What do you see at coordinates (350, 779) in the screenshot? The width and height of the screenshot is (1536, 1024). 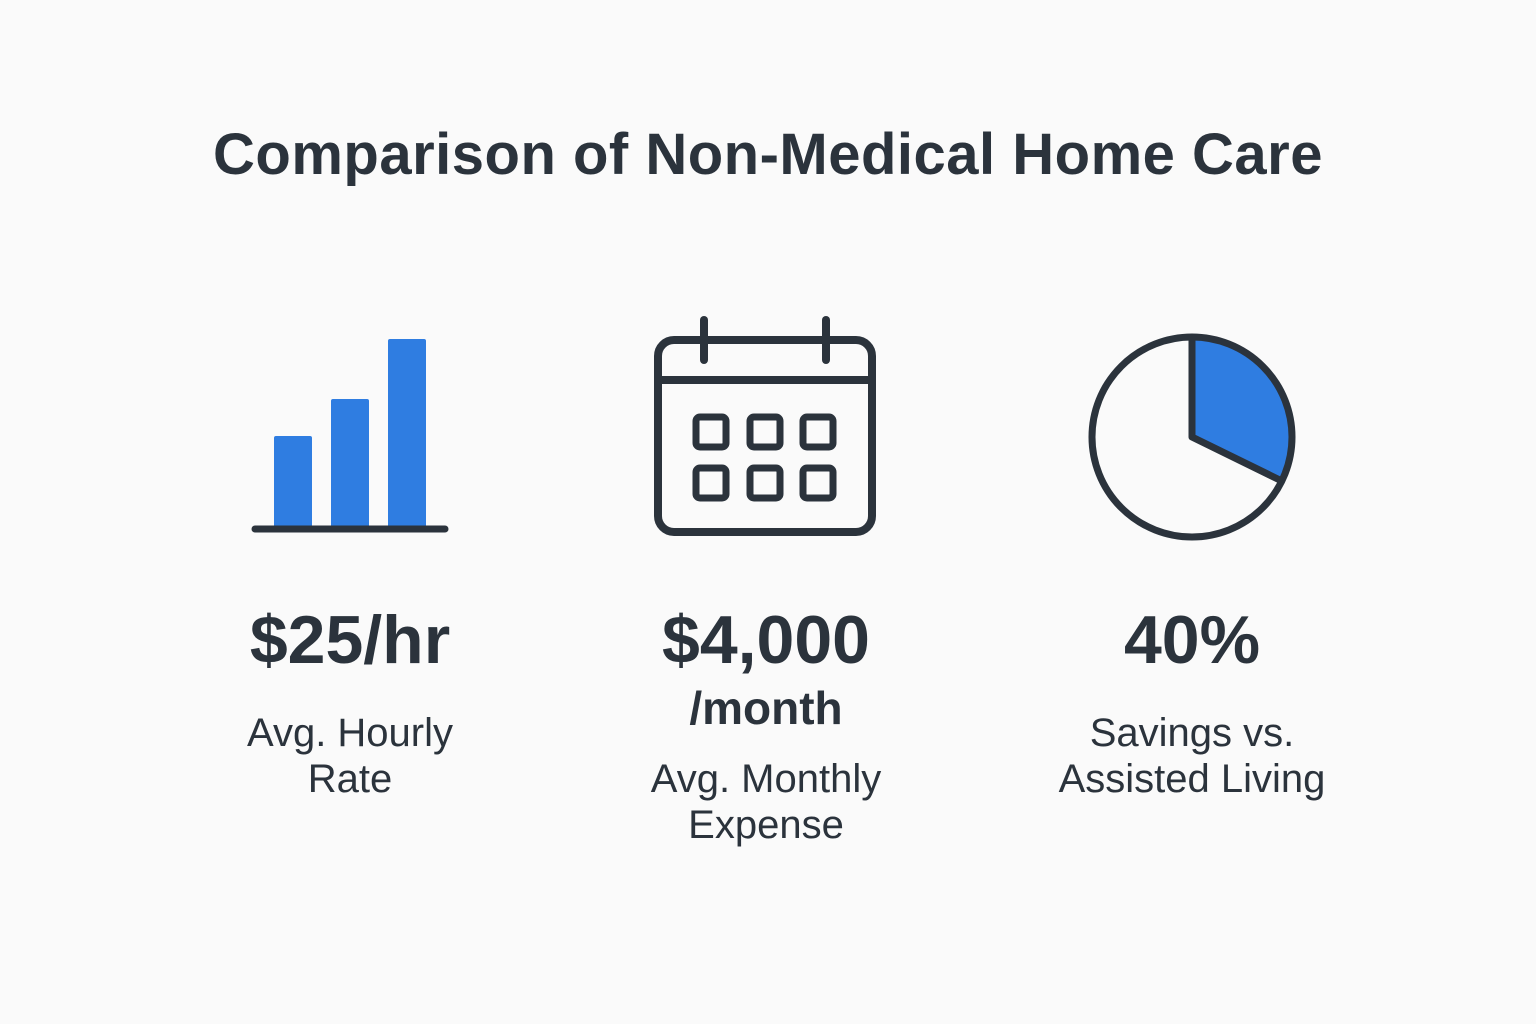 I see `hourly-rate-label-line-2: Rate` at bounding box center [350, 779].